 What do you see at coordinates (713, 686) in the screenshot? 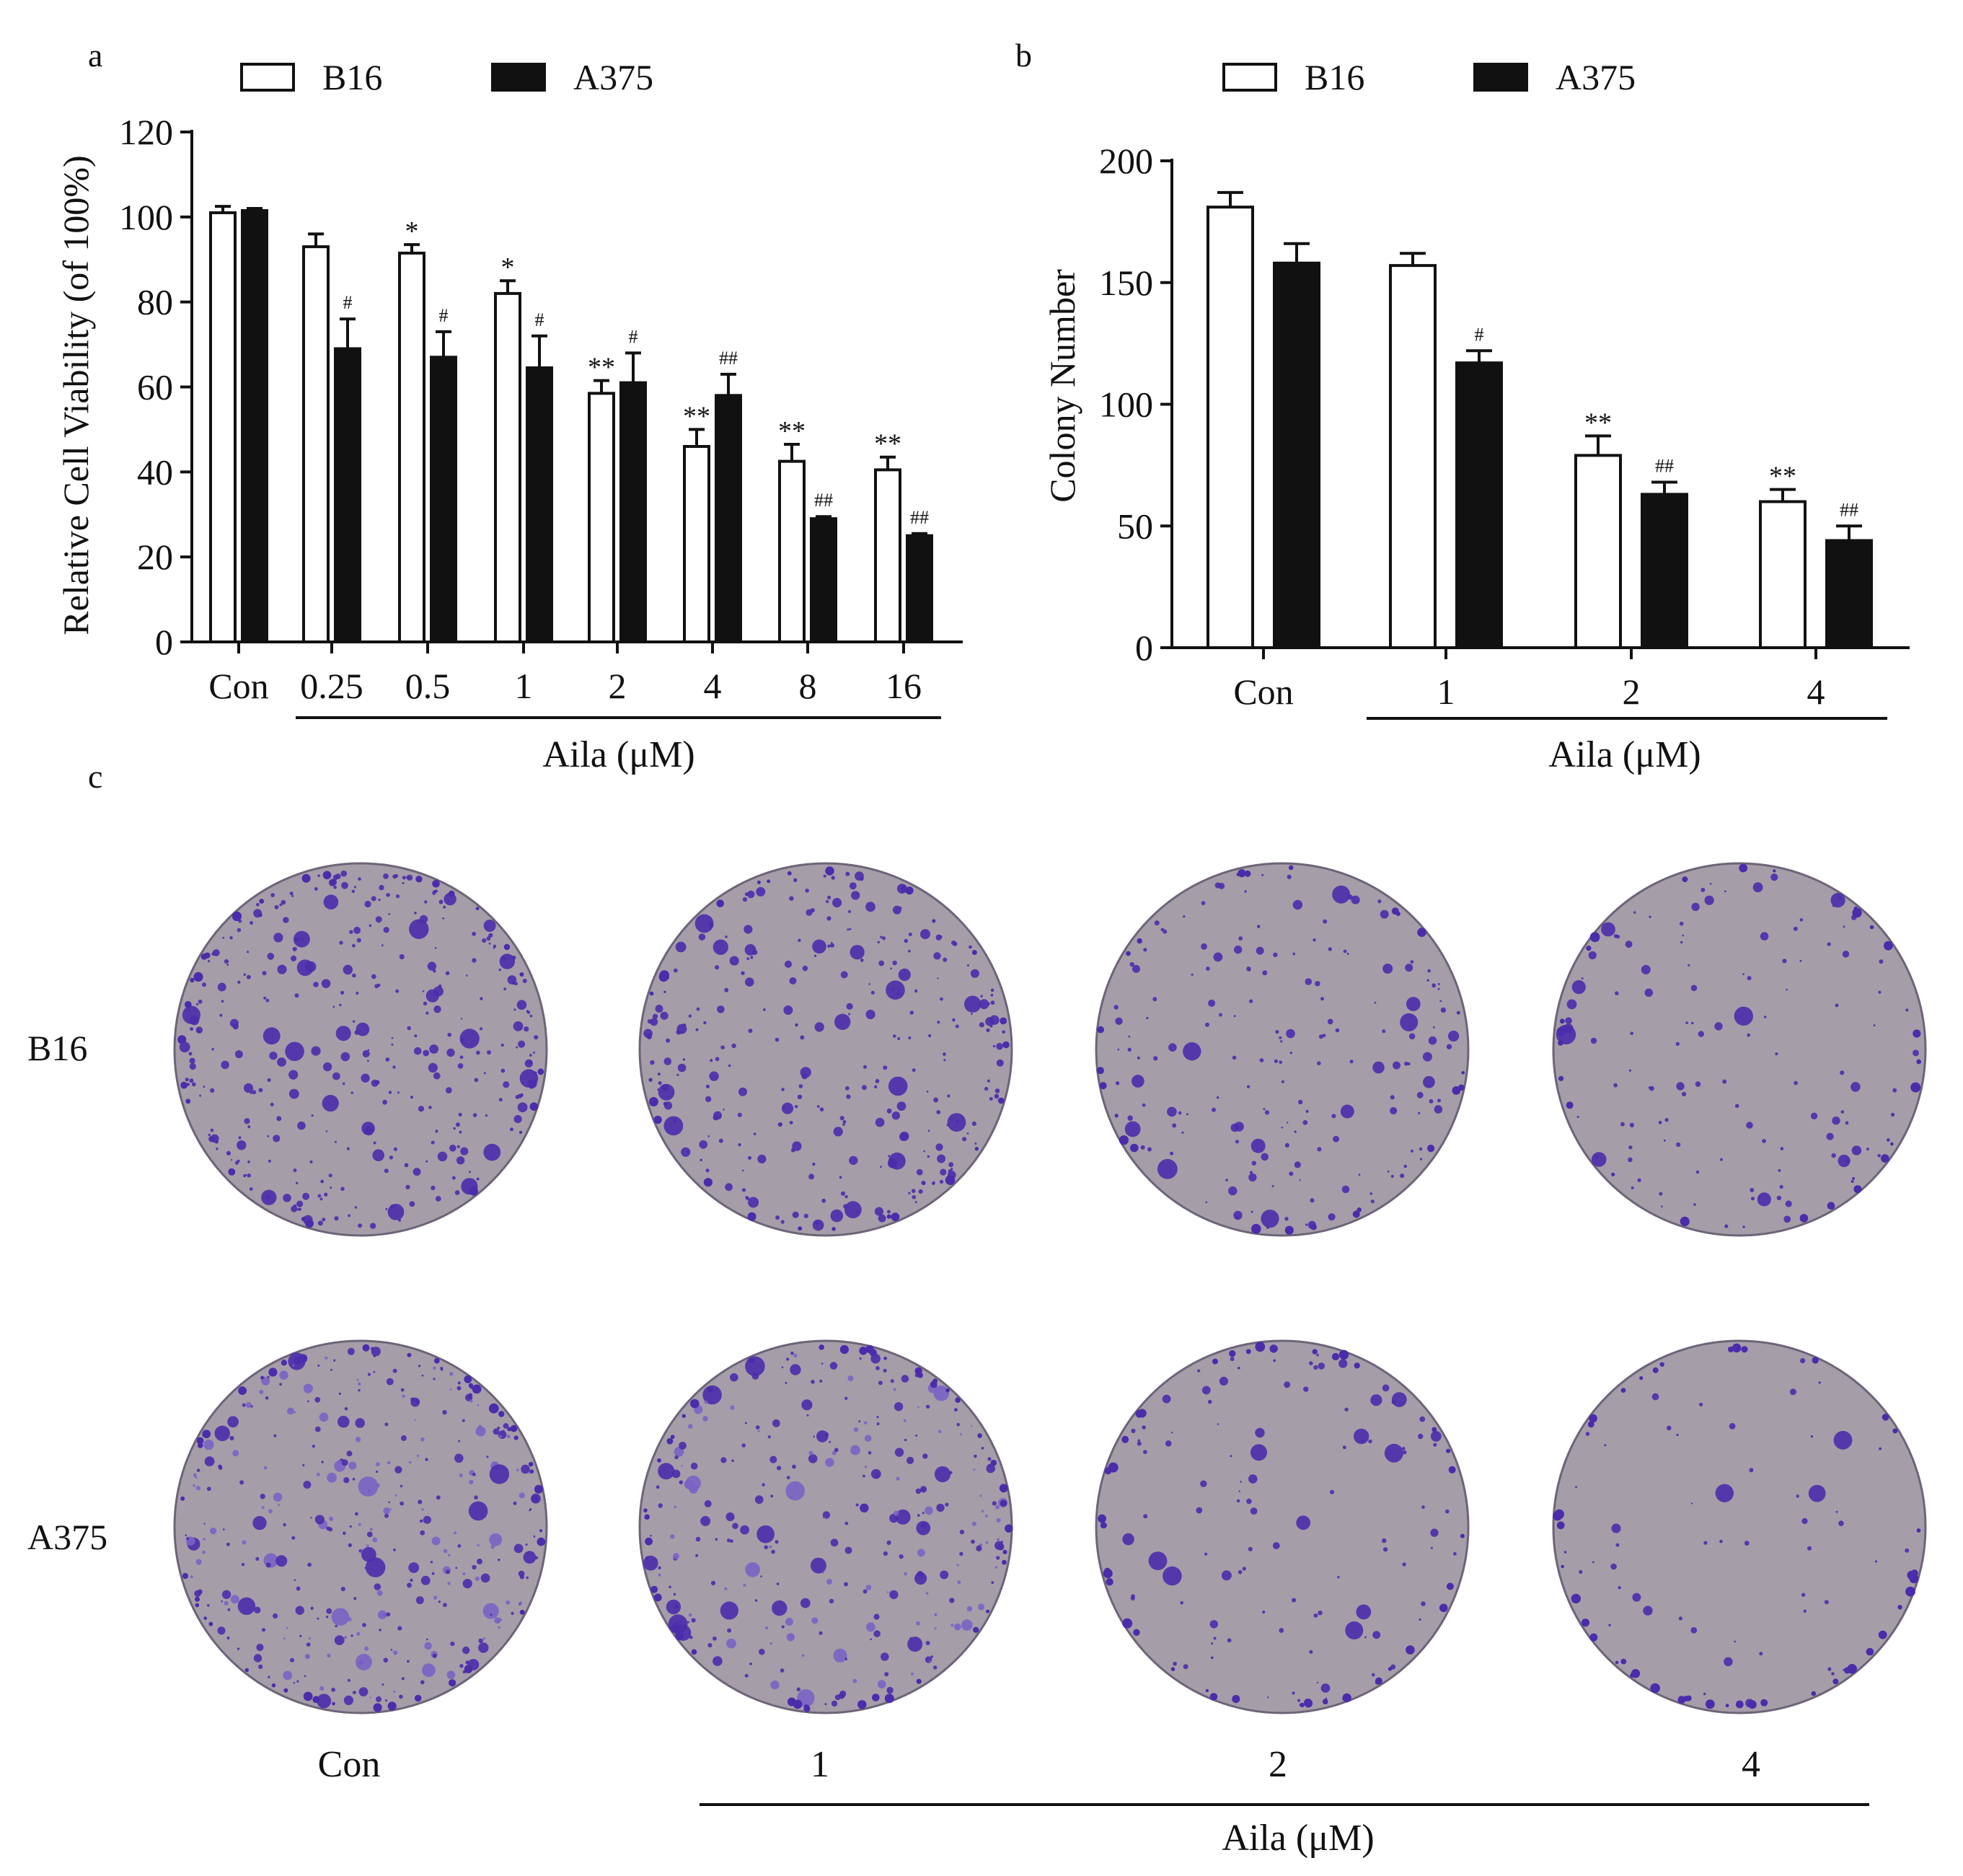
I see `panel-a-x-tick-label: 4` at bounding box center [713, 686].